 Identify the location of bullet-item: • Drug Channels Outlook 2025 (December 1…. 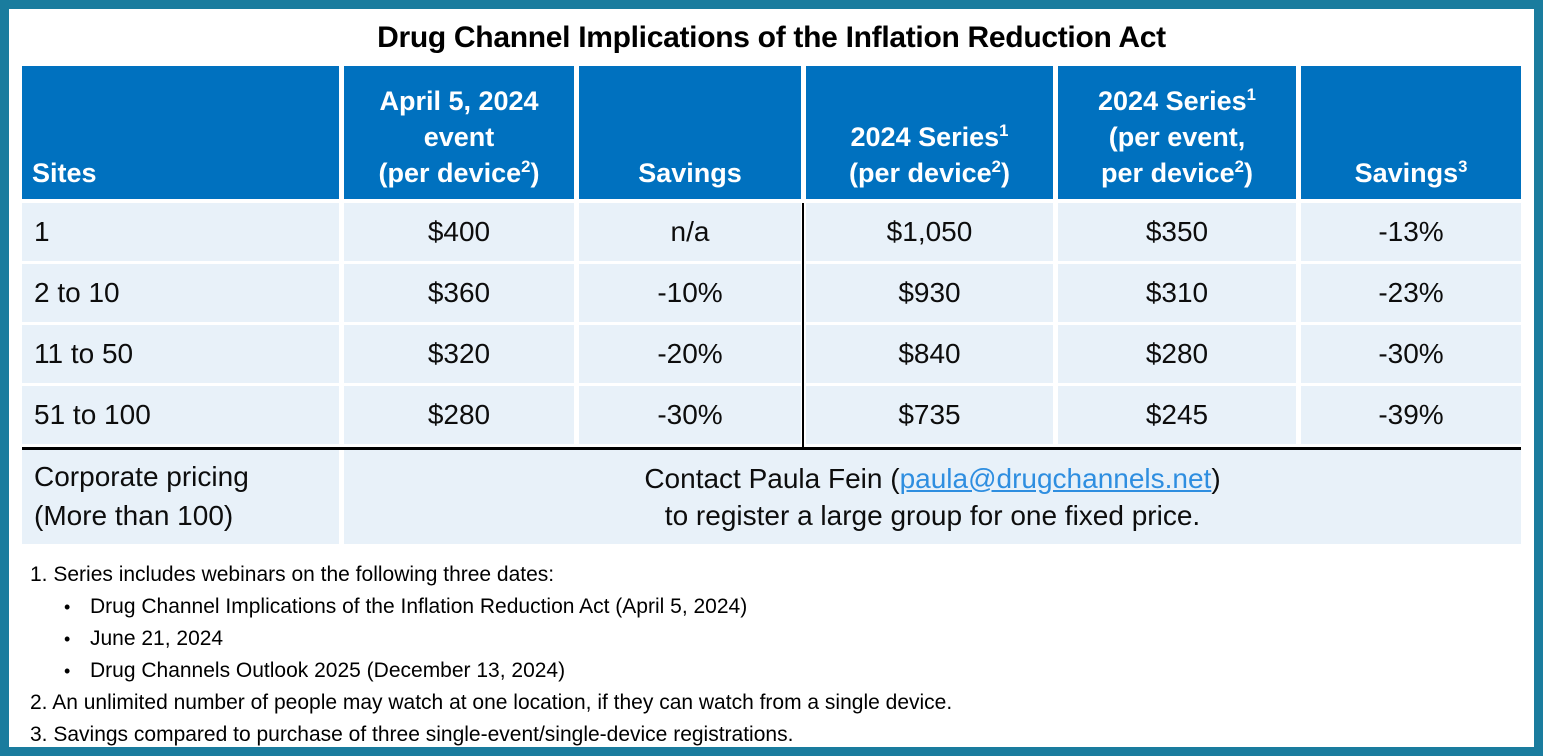
(782, 671).